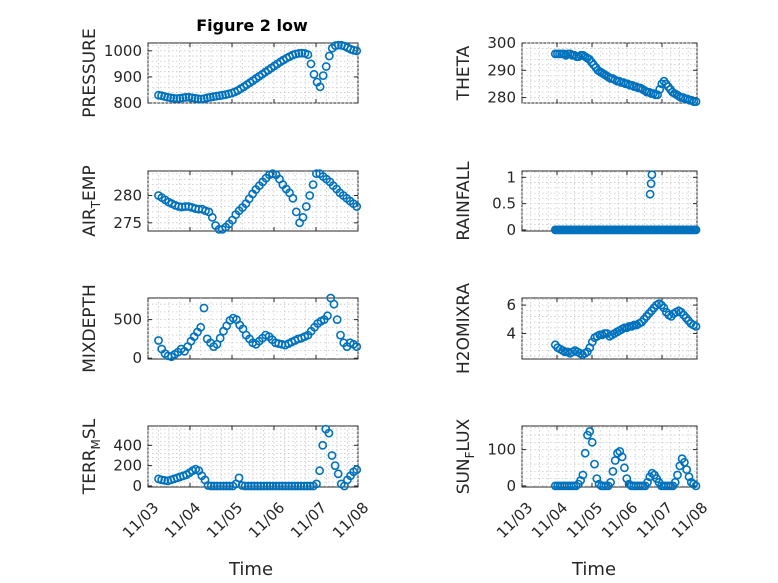 The image size is (778, 583). I want to click on y-axis-label: SUNFLUX, so click(465, 456).